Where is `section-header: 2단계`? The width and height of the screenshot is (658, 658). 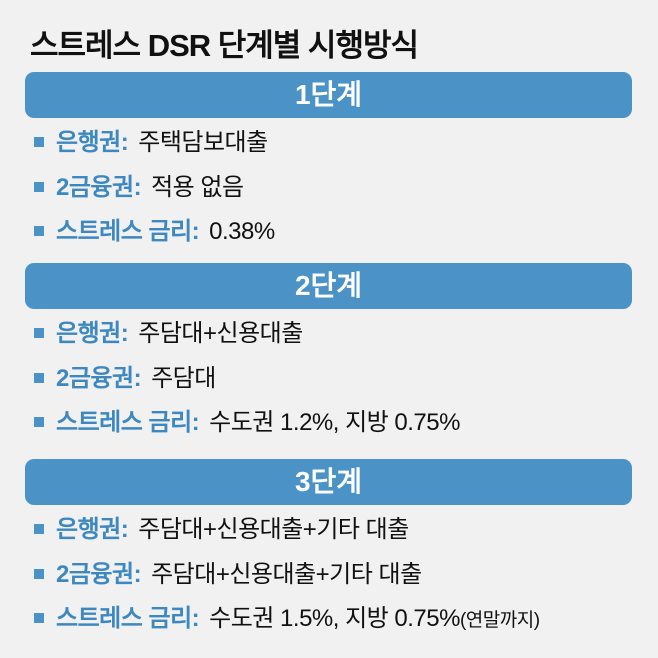
section-header: 2단계 is located at coordinates (328, 286).